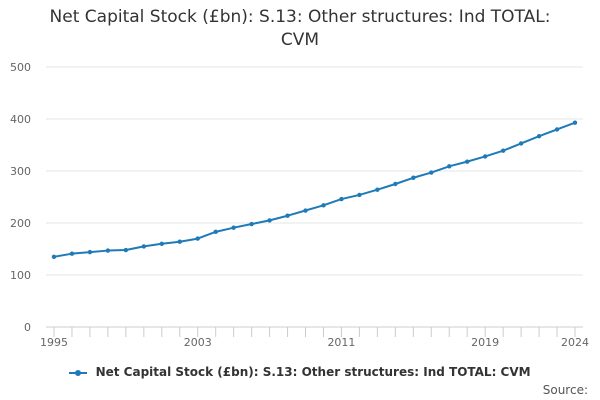 The height and width of the screenshot is (400, 600). I want to click on data-point-2016, so click(431, 172).